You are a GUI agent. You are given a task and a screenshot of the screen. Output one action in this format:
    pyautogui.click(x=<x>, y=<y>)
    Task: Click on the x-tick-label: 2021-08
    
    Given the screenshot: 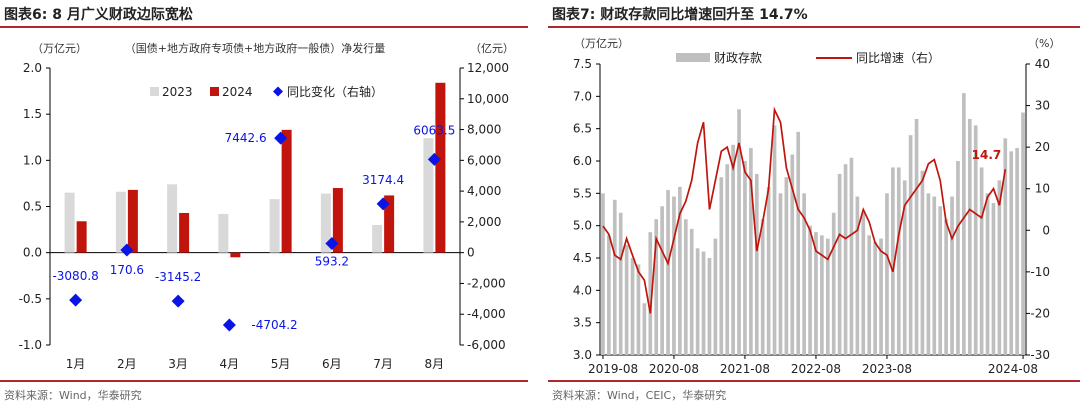 What is the action you would take?
    pyautogui.click(x=745, y=369)
    